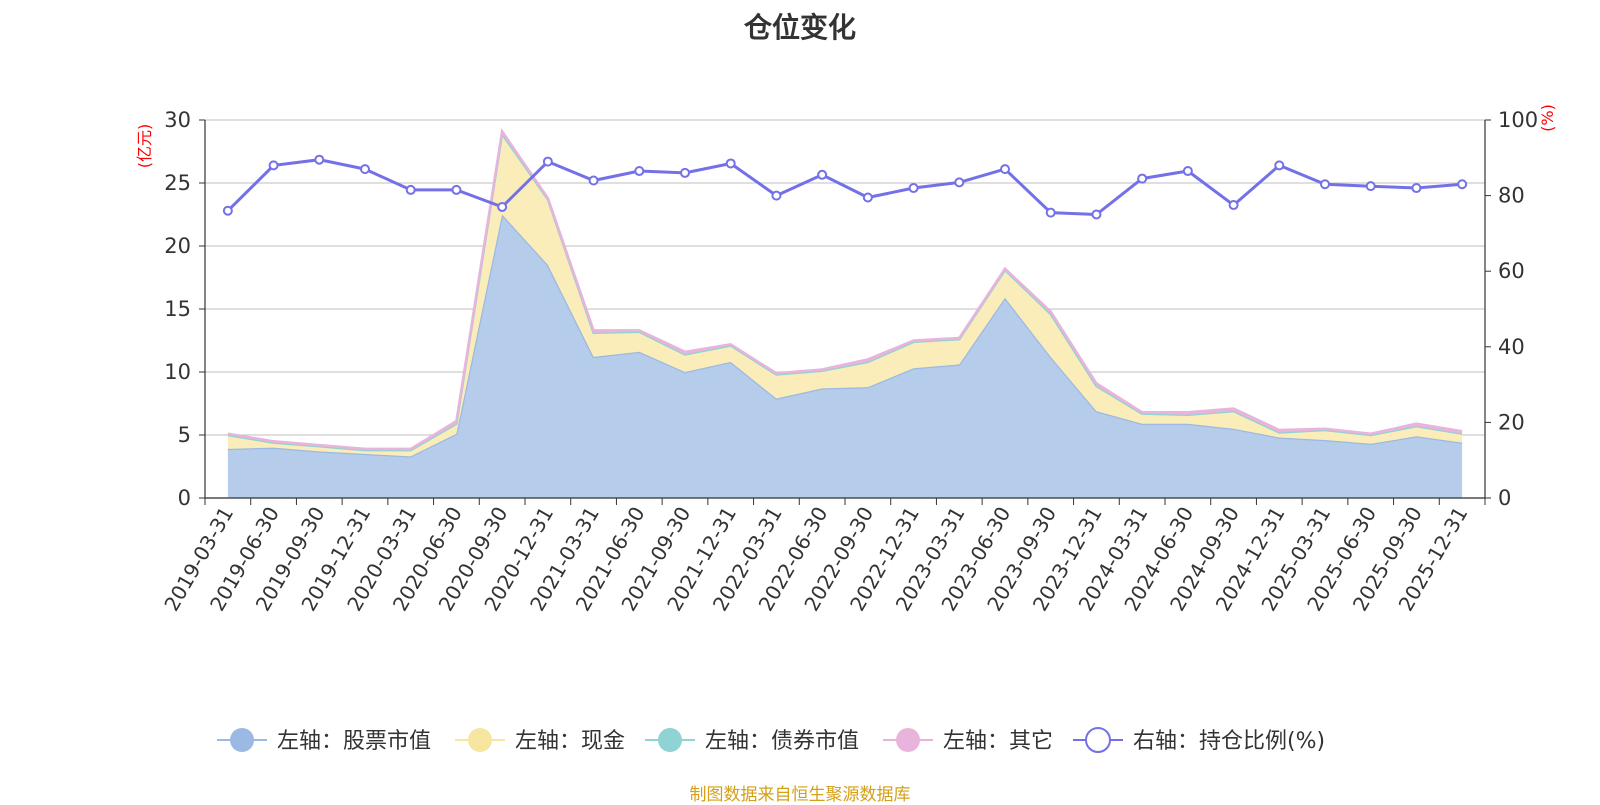 The width and height of the screenshot is (1600, 805). I want to click on right-axis-unit: (%), so click(1547, 118).